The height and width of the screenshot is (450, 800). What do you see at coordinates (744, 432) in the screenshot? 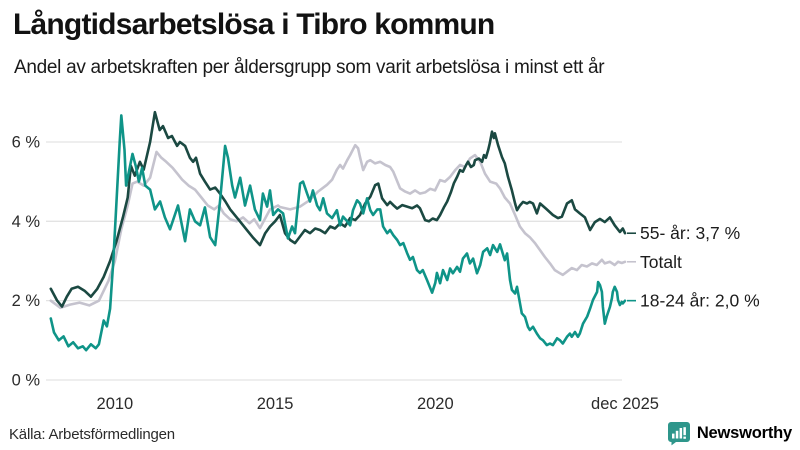
I see `brand-name: Newsworthy` at bounding box center [744, 432].